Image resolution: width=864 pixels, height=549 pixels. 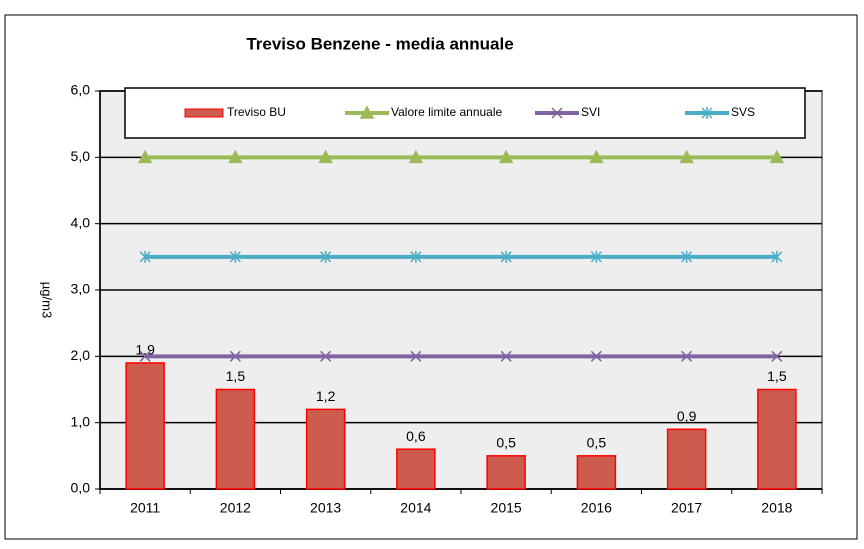 What do you see at coordinates (326, 396) in the screenshot?
I see `data-label: 1,2` at bounding box center [326, 396].